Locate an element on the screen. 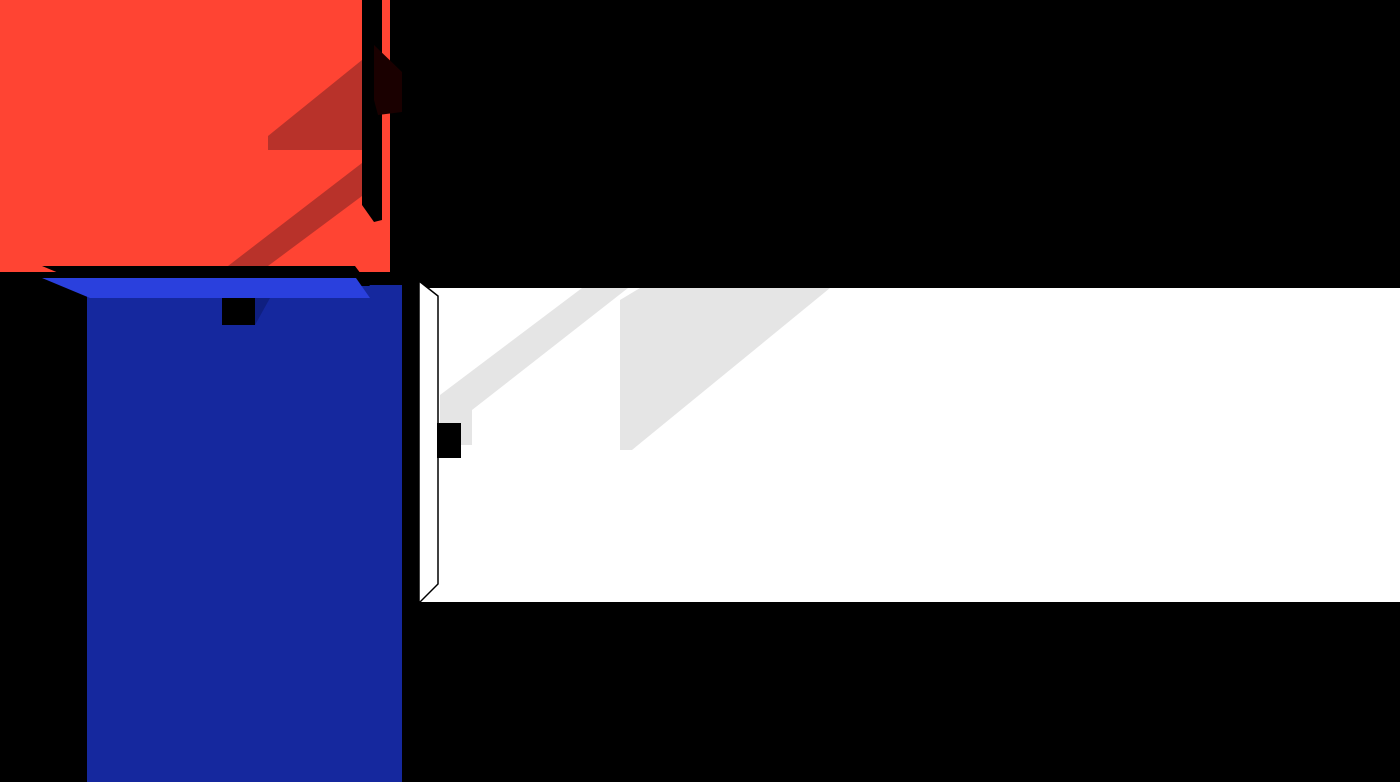 The width and height of the screenshot is (1400, 782). gray-shadow is located at coordinates (725, 369).